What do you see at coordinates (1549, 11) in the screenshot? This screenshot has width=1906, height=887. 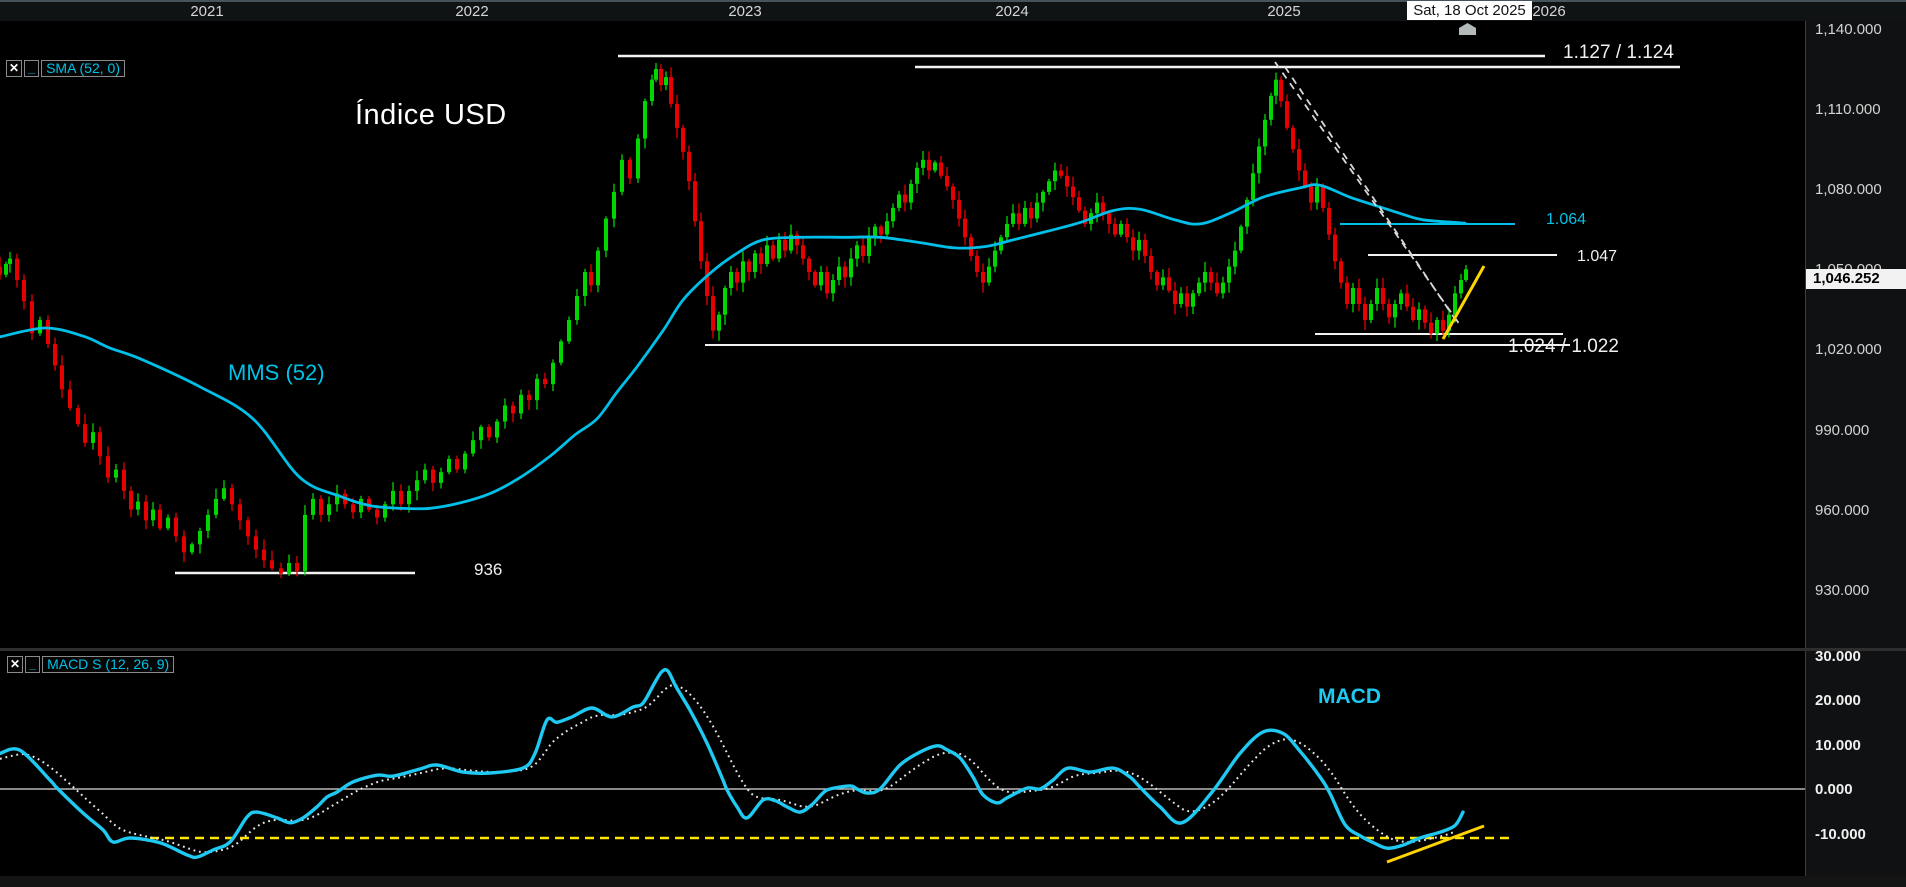 I see `year-label-2026: 2026` at bounding box center [1549, 11].